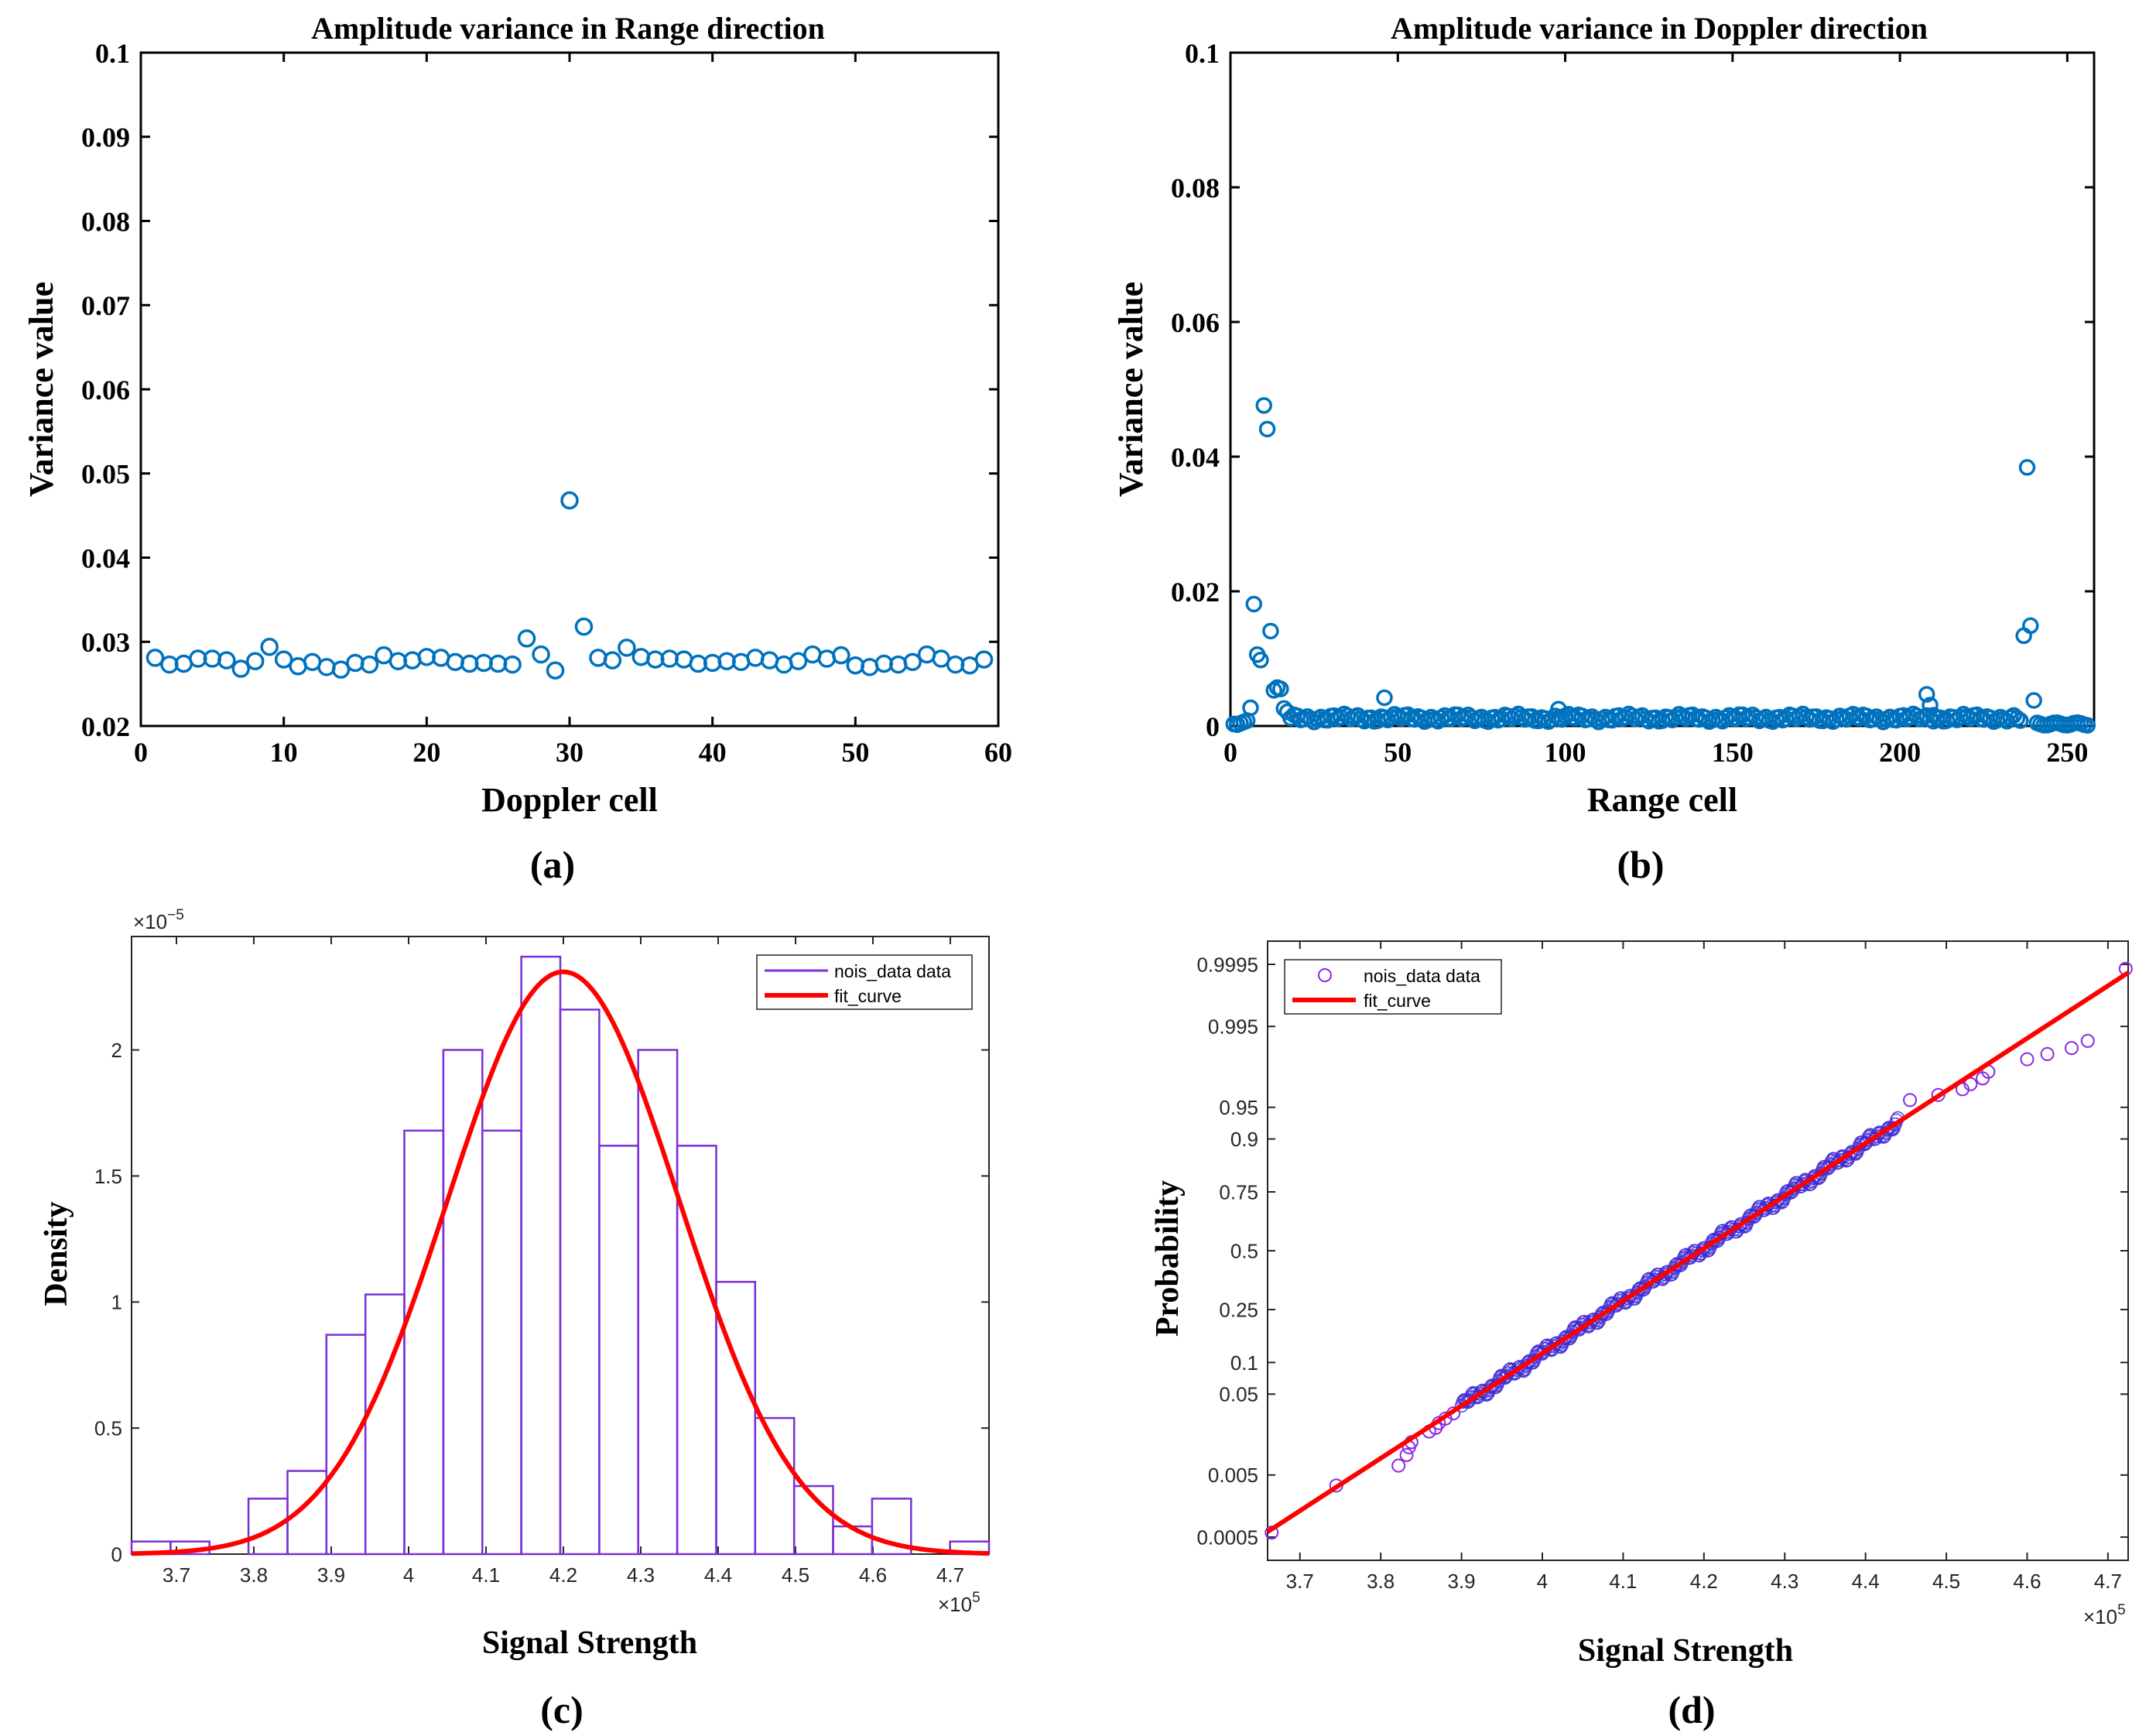  I want to click on panel-a-xtick-label: 60, so click(998, 752).